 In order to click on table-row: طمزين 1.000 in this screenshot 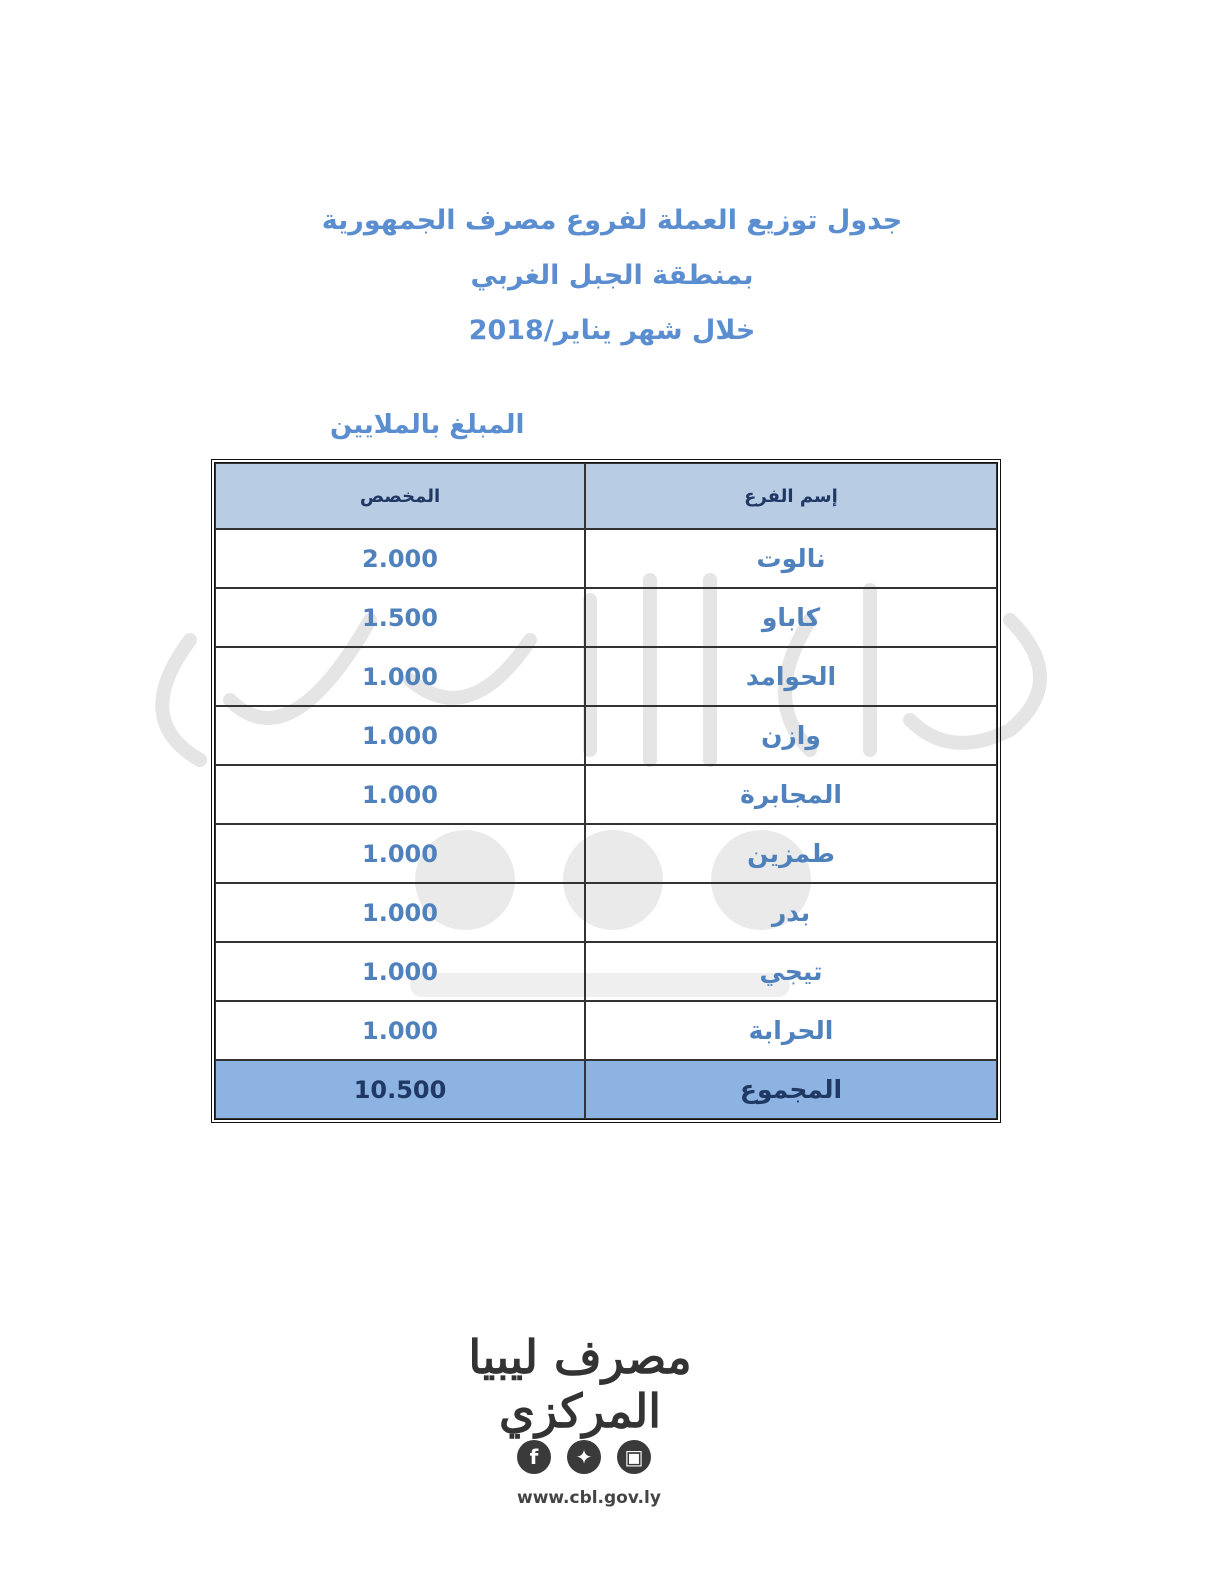, I will do `click(606, 853)`.